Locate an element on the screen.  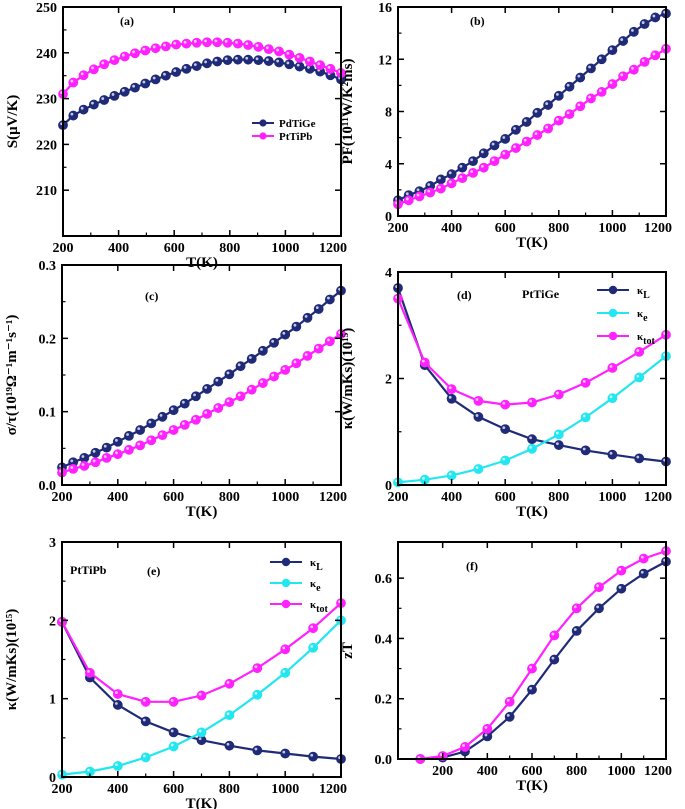
y-tick-label: 250 is located at coordinates (46, 8).